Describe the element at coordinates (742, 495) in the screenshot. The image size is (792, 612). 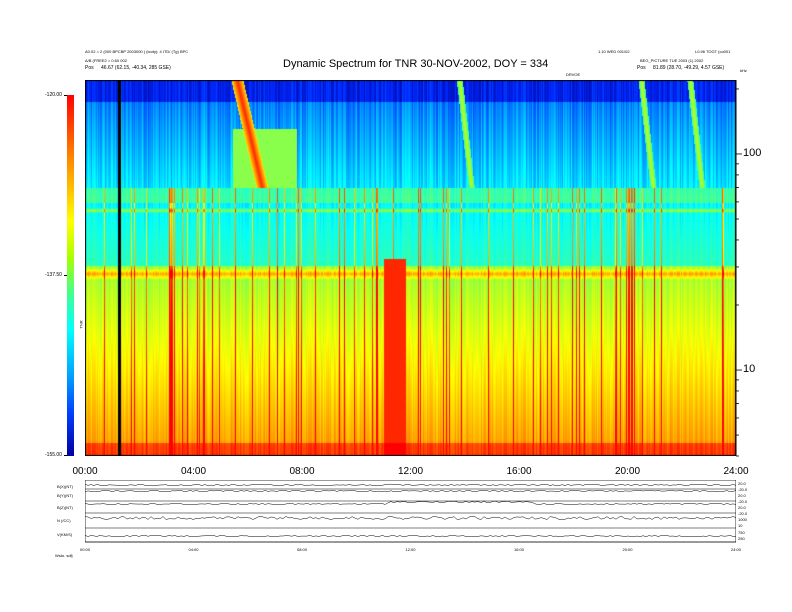
I see `bottom-scale-by-top: 20.0` at that location.